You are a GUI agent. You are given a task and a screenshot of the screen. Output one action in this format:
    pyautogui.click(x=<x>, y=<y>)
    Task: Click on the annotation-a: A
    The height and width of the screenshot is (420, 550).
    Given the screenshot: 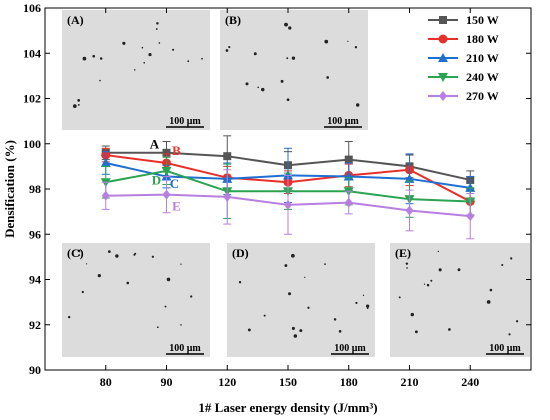 What is the action you would take?
    pyautogui.click(x=155, y=143)
    